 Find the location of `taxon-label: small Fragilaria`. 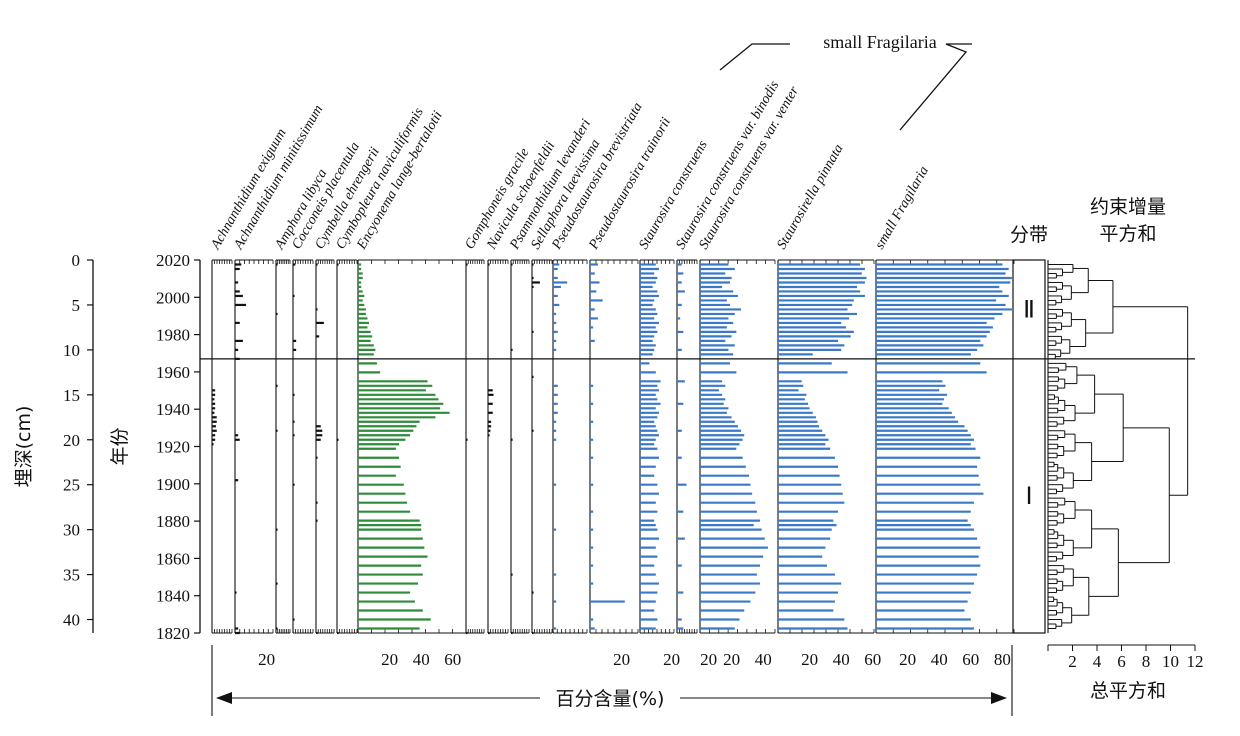

taxon-label: small Fragilaria is located at coordinates (901, 208).